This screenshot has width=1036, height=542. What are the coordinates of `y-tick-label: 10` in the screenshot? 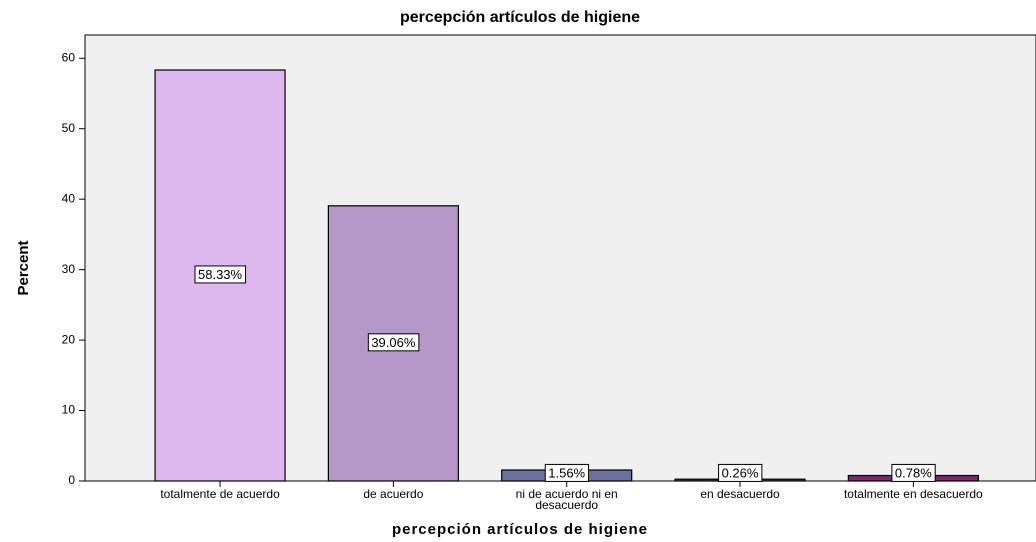 It's located at (69, 410).